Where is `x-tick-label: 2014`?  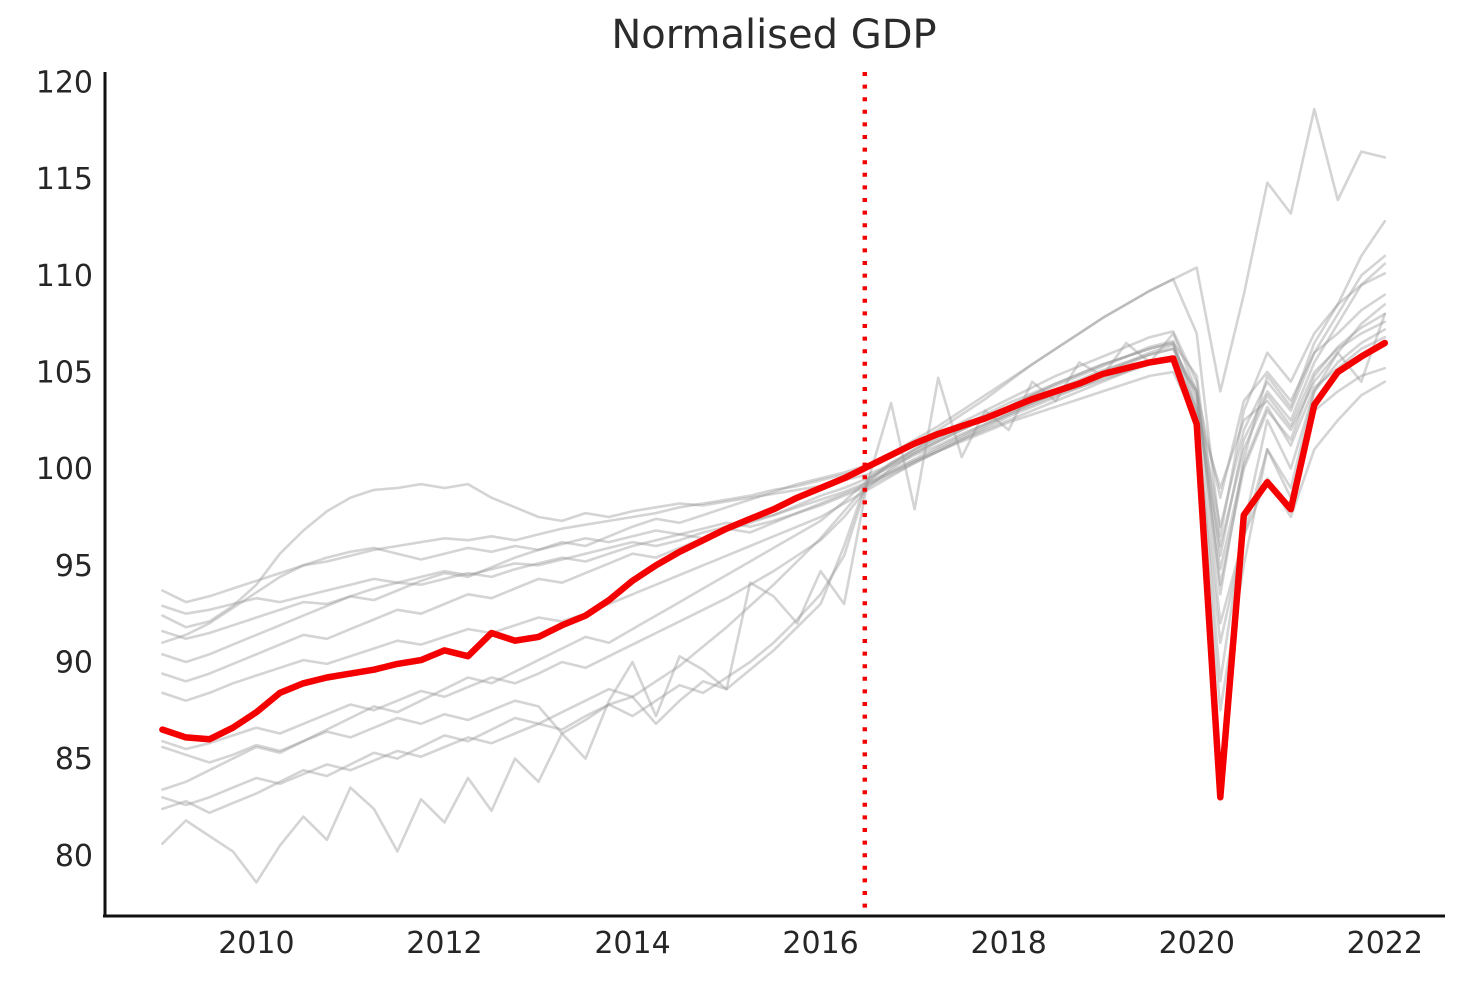
x-tick-label: 2014 is located at coordinates (632, 943).